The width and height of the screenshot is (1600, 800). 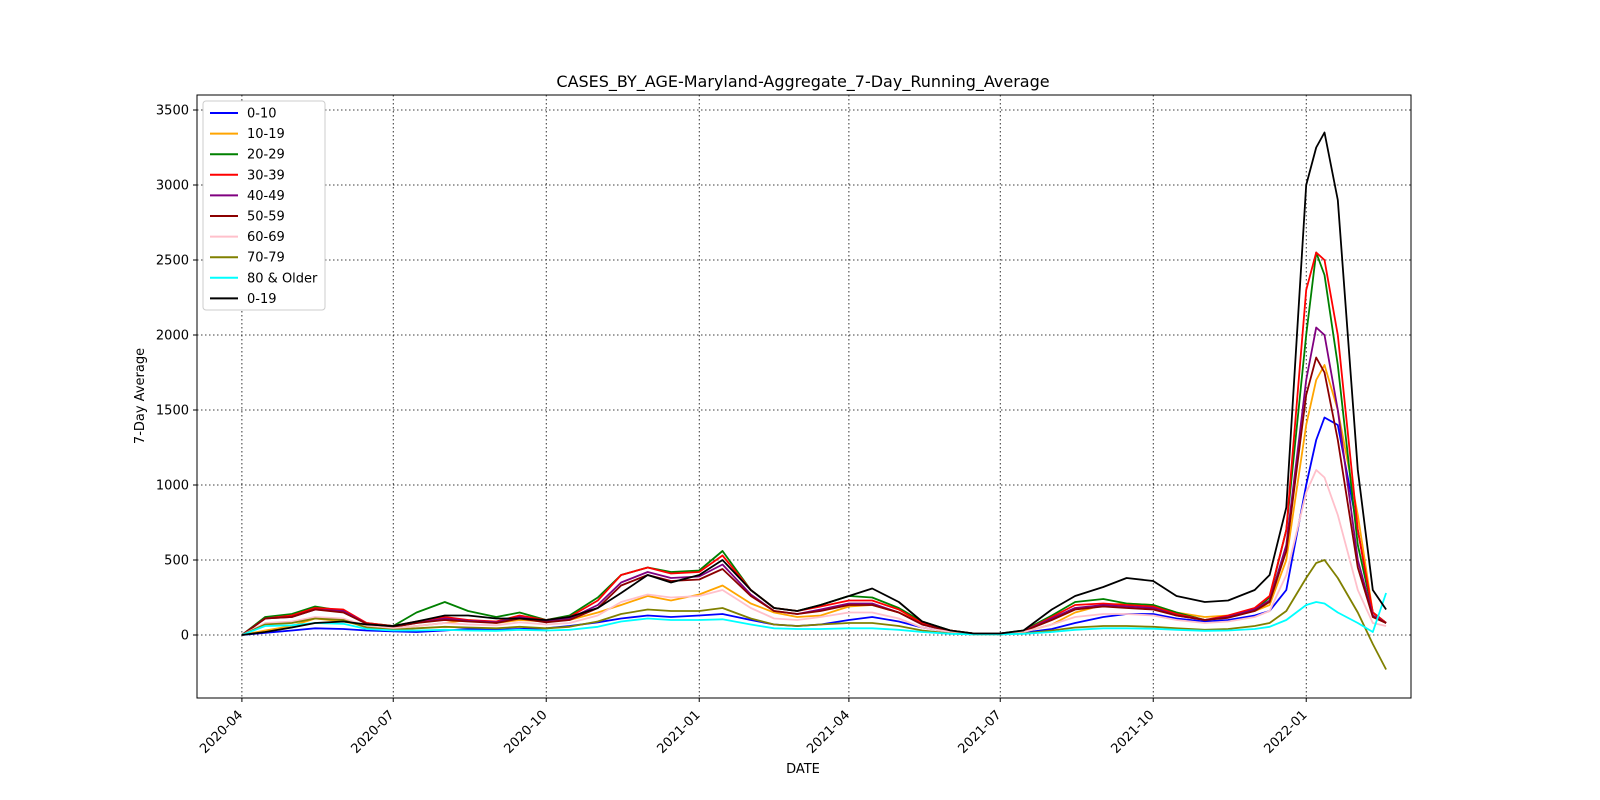 What do you see at coordinates (526, 732) in the screenshot?
I see `x-tick-label: 2020-10` at bounding box center [526, 732].